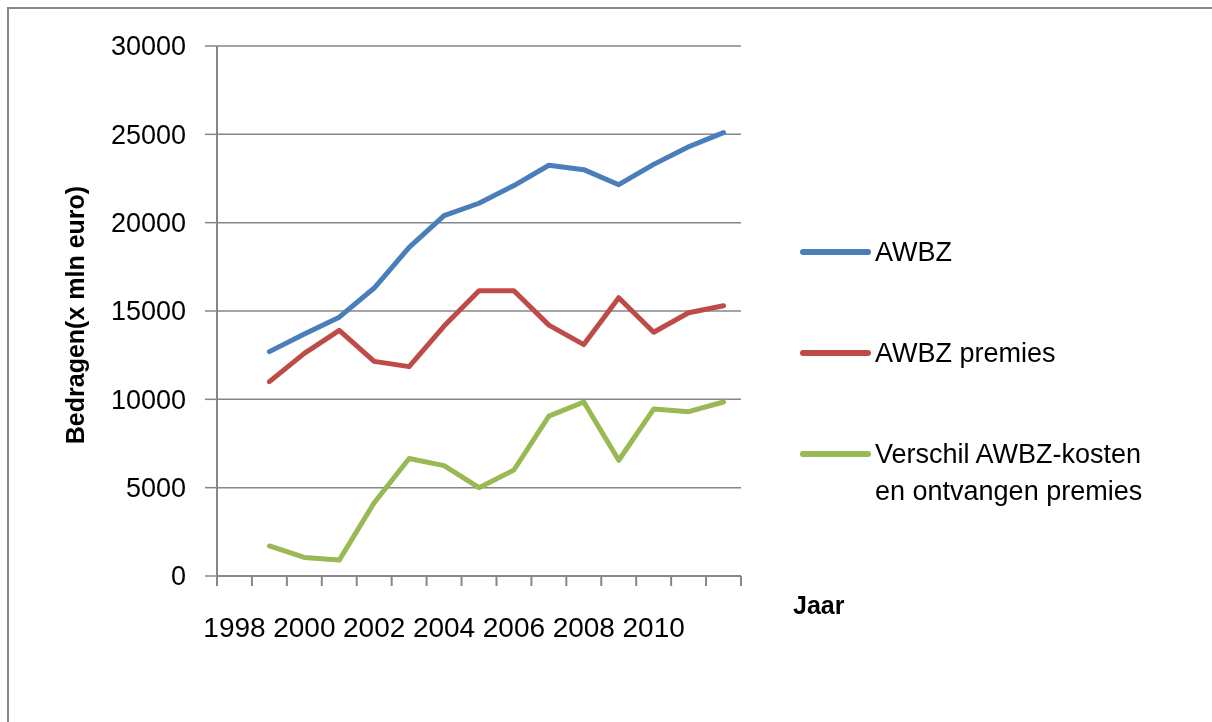 The width and height of the screenshot is (1212, 722). Describe the element at coordinates (148, 134) in the screenshot. I see `y-tick-label: 25000` at that location.